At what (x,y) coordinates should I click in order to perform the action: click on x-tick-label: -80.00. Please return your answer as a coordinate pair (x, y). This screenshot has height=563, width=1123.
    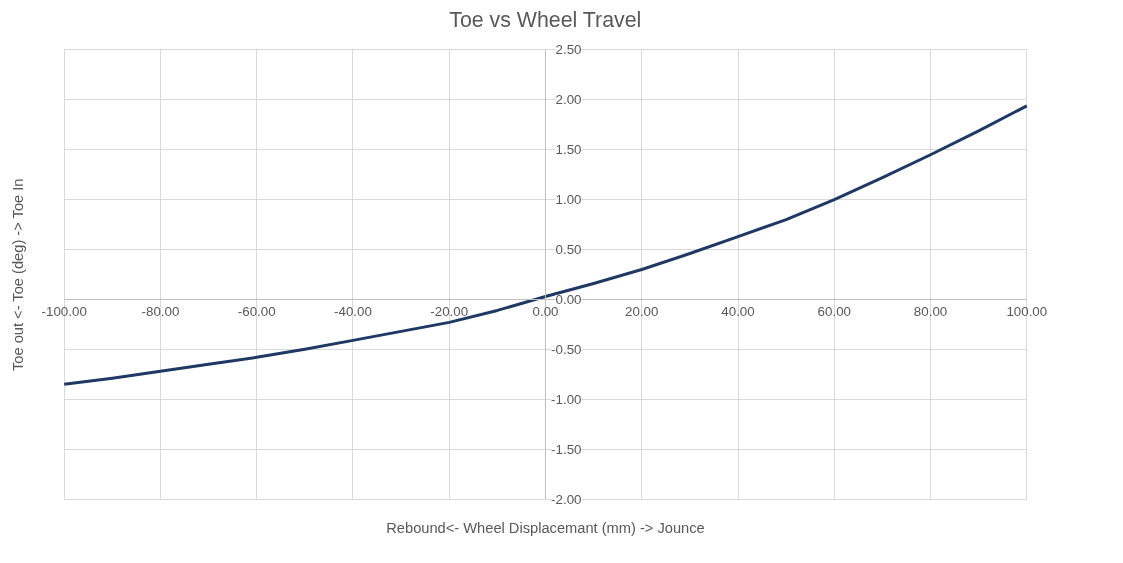
    Looking at the image, I should click on (160, 312).